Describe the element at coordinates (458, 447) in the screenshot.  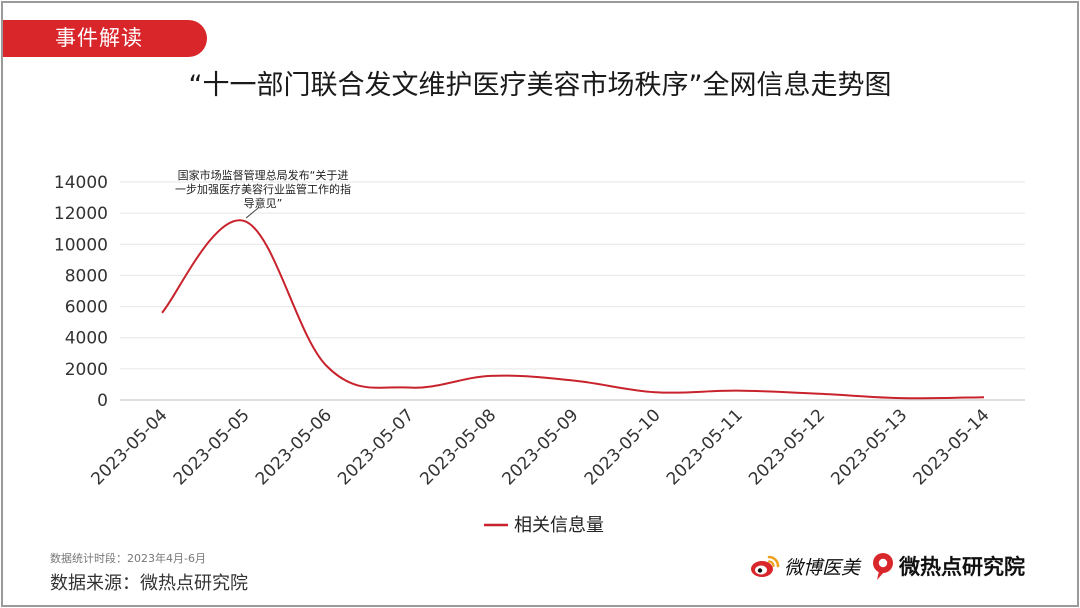
I see `x-tick-label: 2023-05-08` at that location.